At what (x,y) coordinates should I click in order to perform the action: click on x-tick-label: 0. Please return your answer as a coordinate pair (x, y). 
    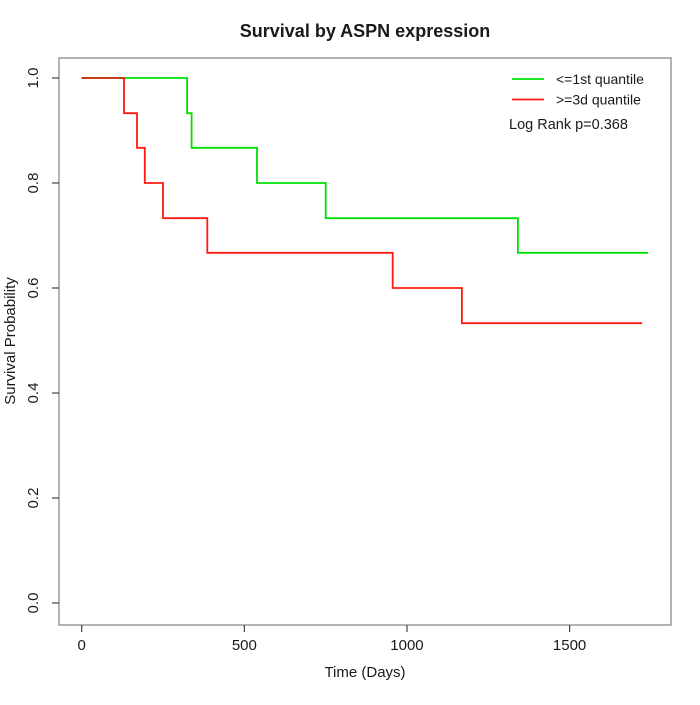
    Looking at the image, I should click on (82, 645).